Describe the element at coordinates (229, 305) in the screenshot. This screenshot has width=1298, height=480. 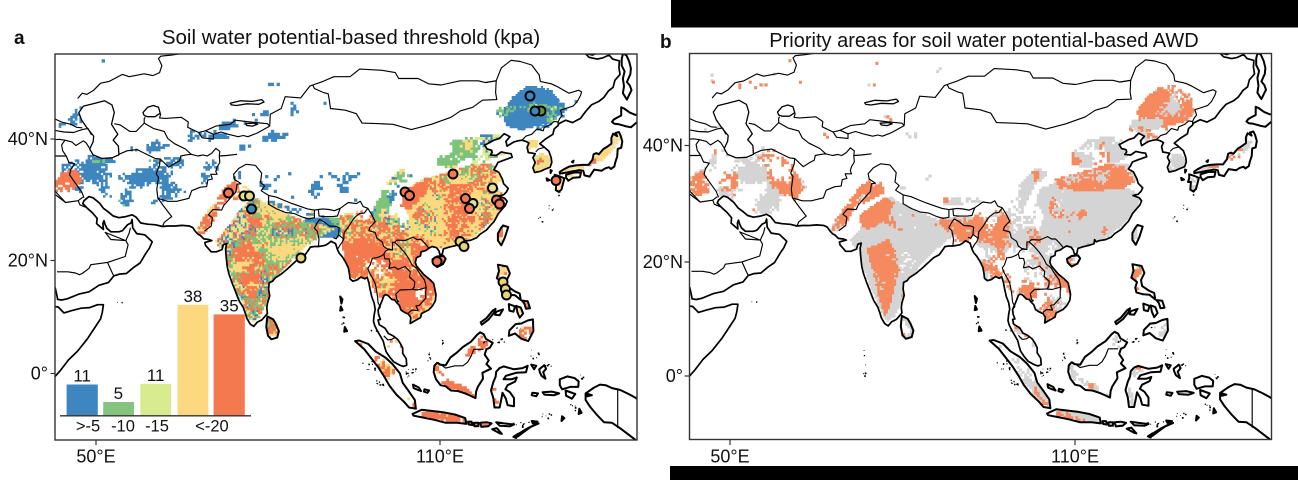
I see `svg-text: 35` at that location.